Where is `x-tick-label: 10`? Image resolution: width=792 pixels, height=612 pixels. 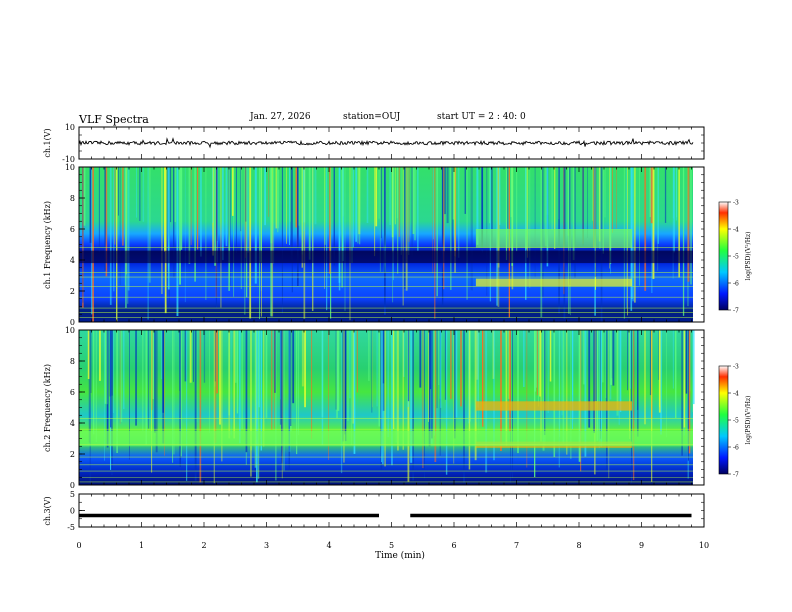 x-tick-label: 10 is located at coordinates (704, 545).